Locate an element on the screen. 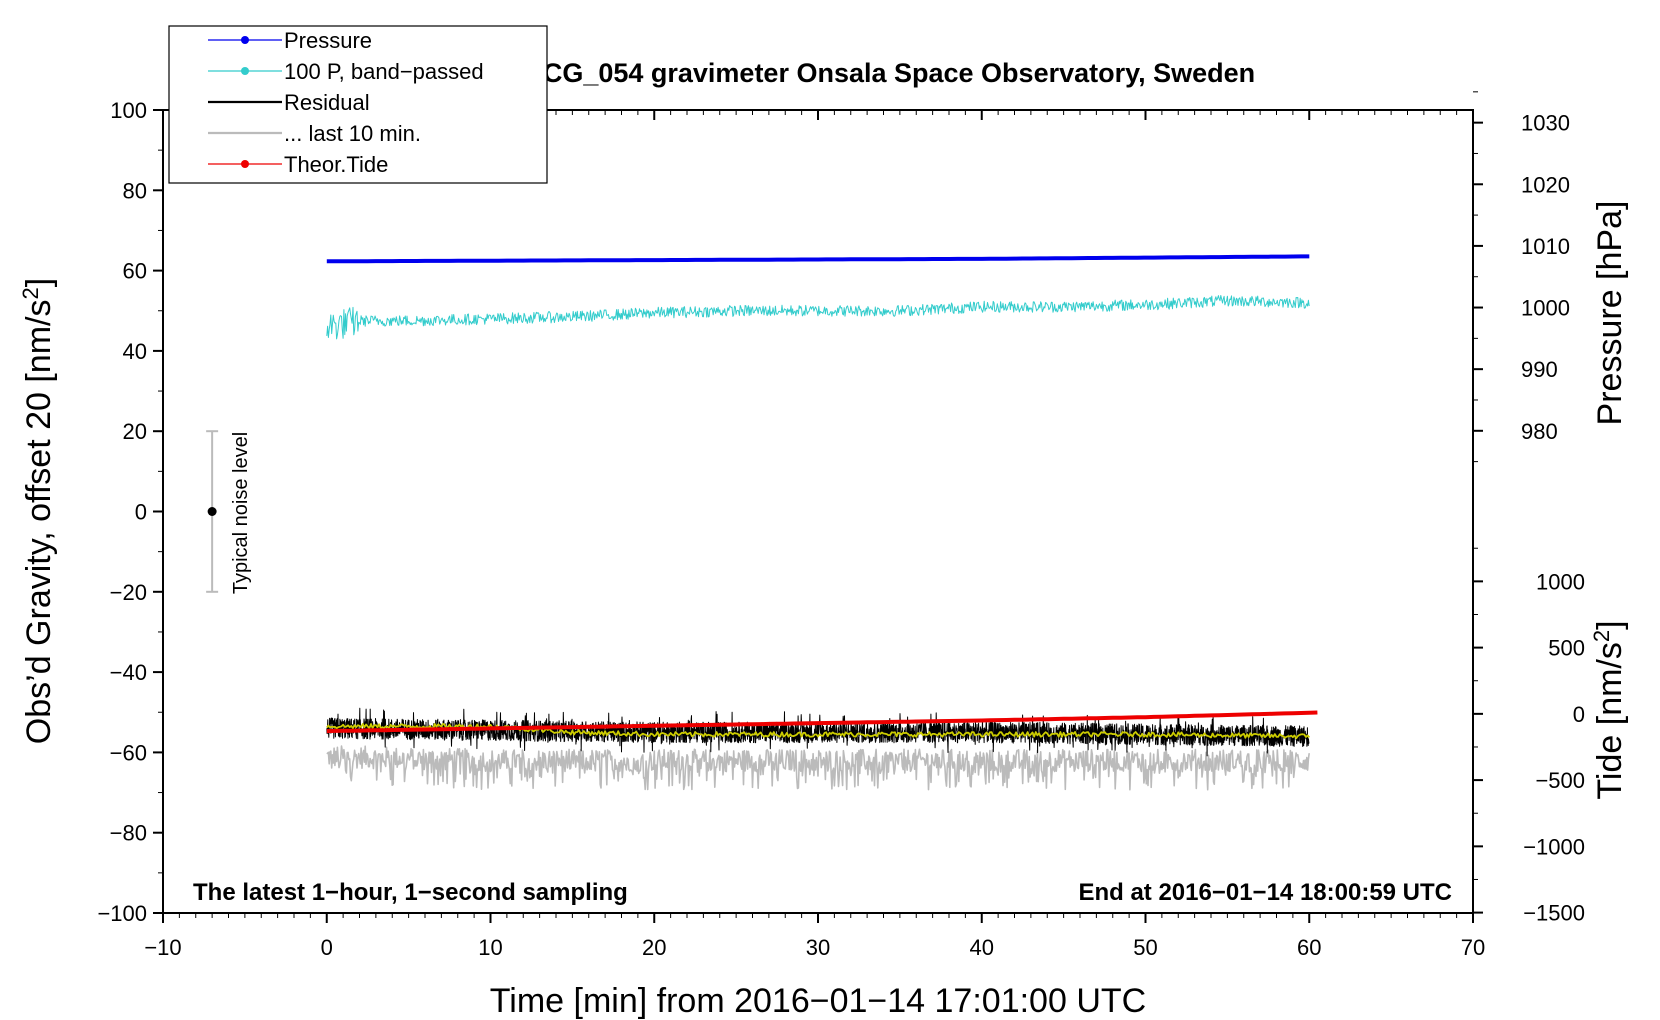 This screenshot has width=1660, height=1020. annotation-sampling: The latest 1−hour, 1−second sampling is located at coordinates (410, 892).